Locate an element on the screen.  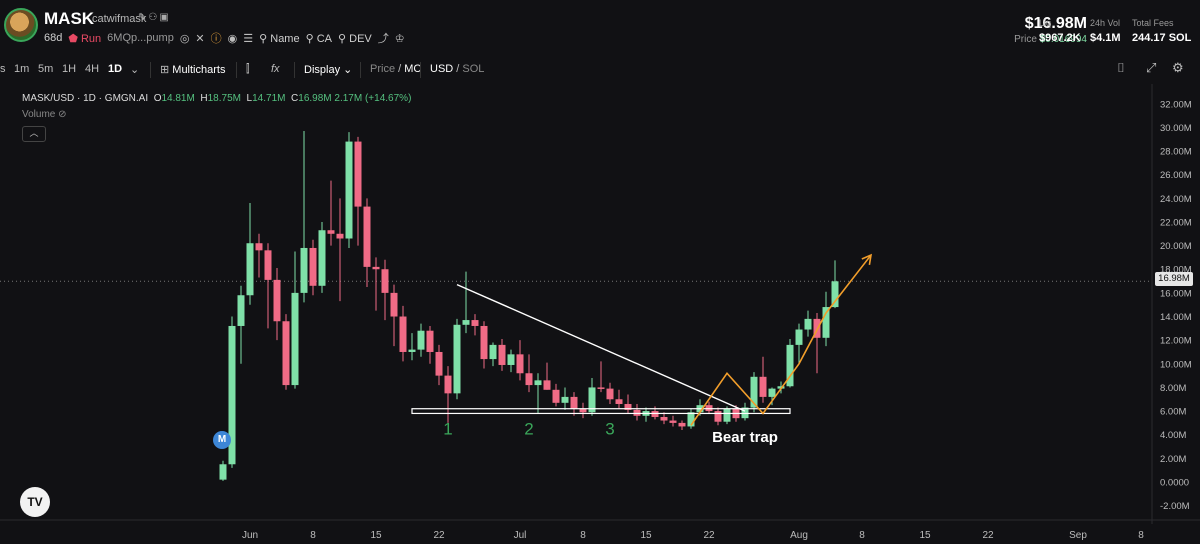
y-tick-label: 0.0000 is located at coordinates (1174, 483).